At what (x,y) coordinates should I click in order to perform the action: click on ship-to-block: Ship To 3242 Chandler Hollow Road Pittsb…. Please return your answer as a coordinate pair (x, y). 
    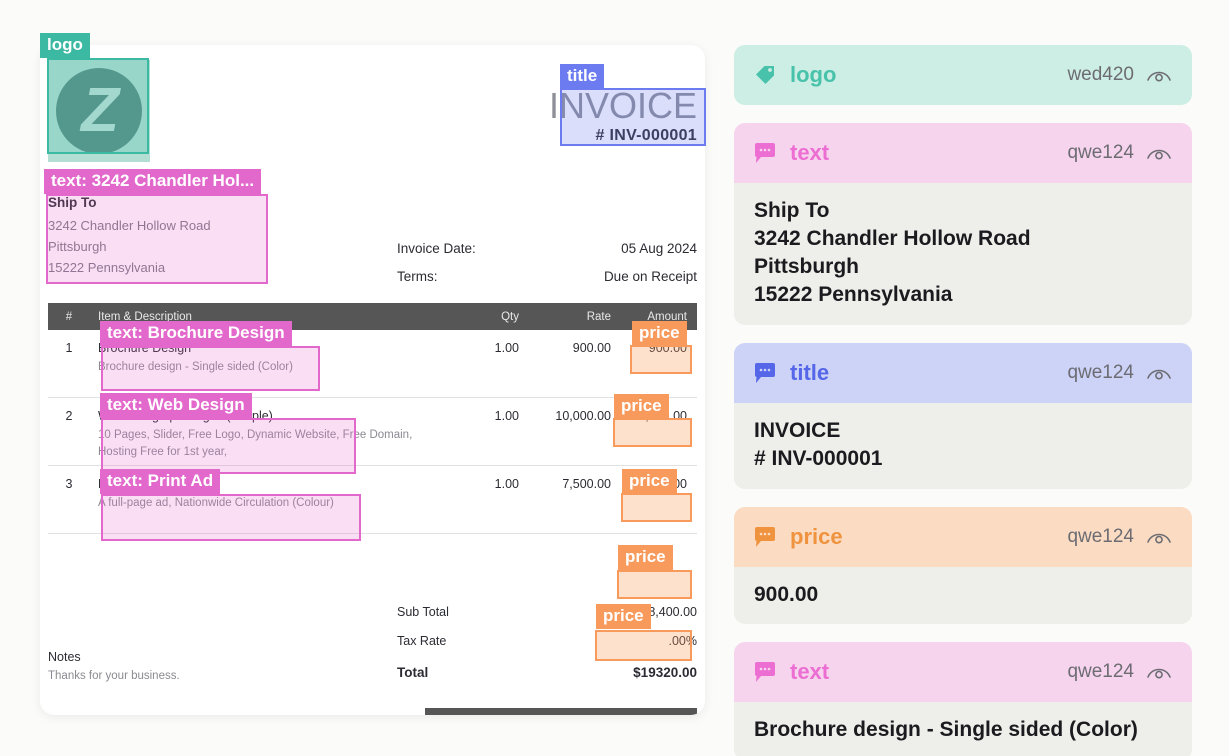
    Looking at the image, I should click on (167, 236).